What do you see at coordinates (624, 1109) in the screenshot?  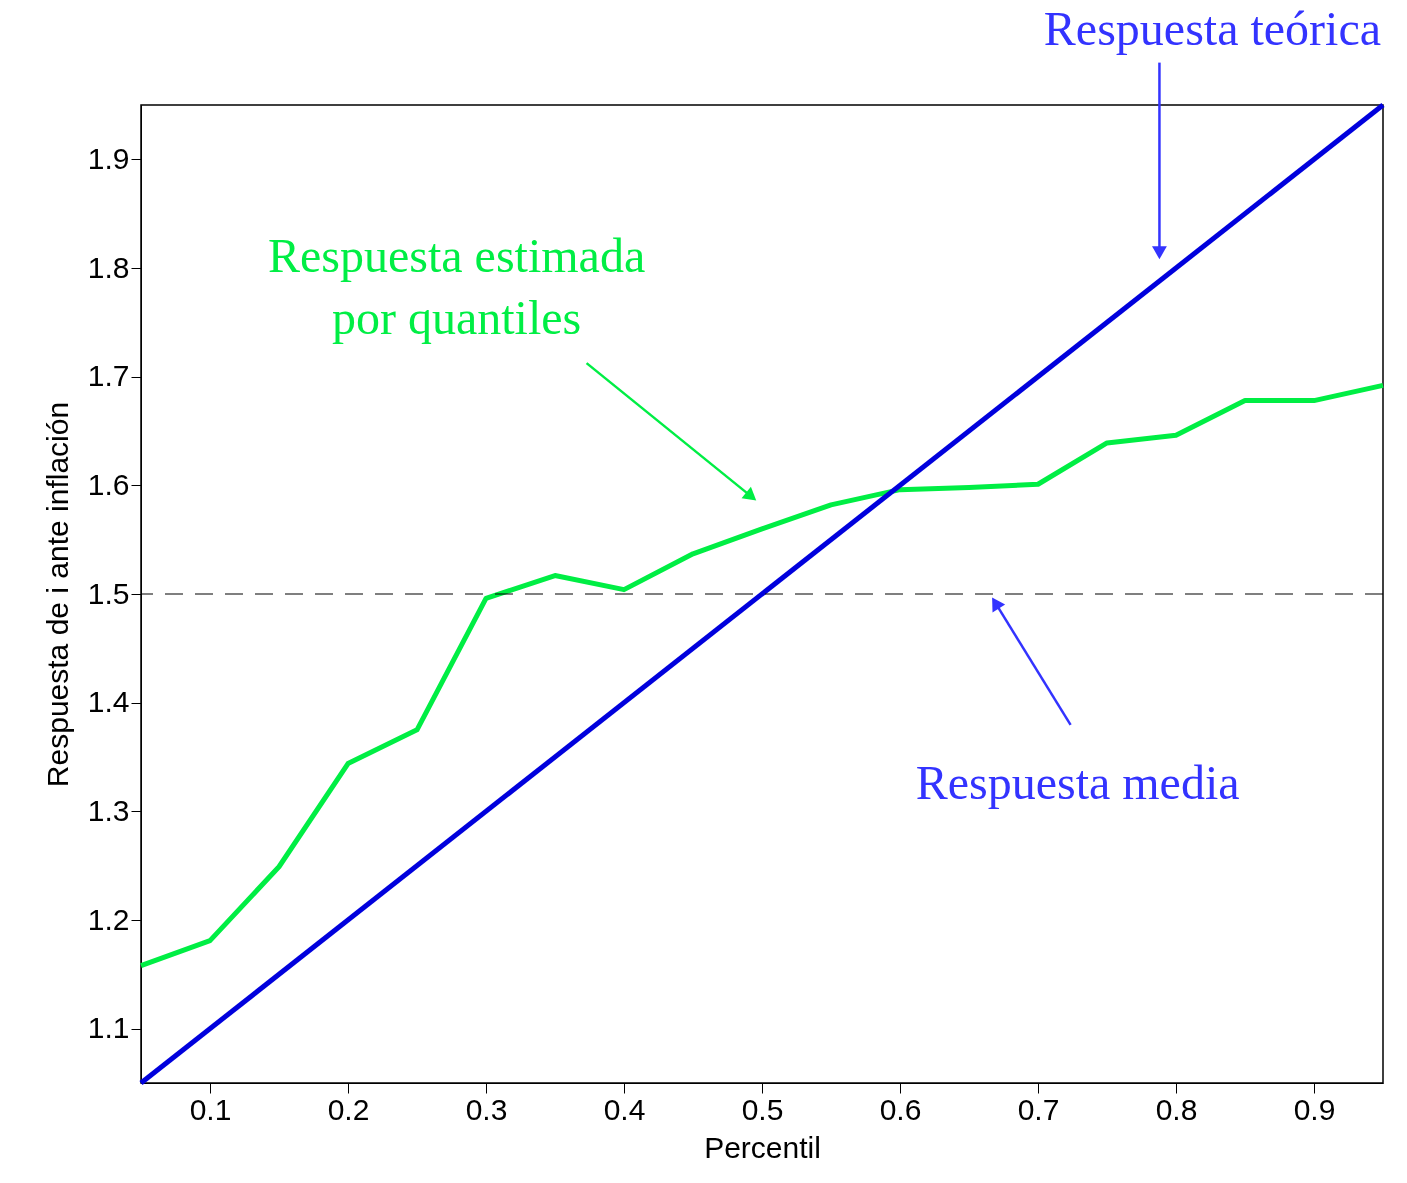 I see `x-tick-label: 0.4` at bounding box center [624, 1109].